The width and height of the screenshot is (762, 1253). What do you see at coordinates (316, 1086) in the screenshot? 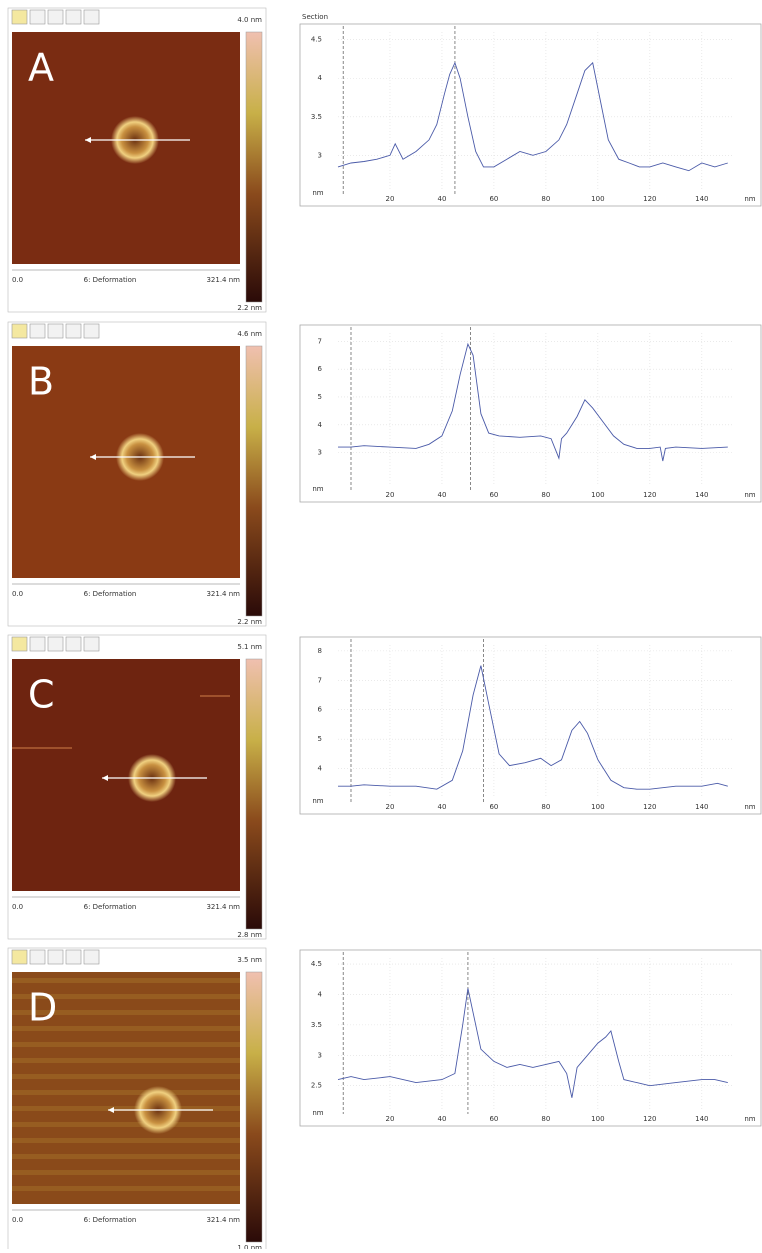
I see `y-tick-label: 2.5` at bounding box center [316, 1086].